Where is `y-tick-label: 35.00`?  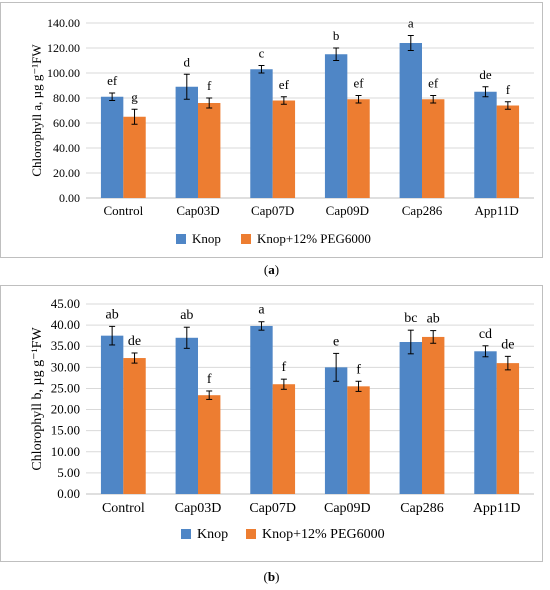
y-tick-label: 35.00 is located at coordinates (65, 345).